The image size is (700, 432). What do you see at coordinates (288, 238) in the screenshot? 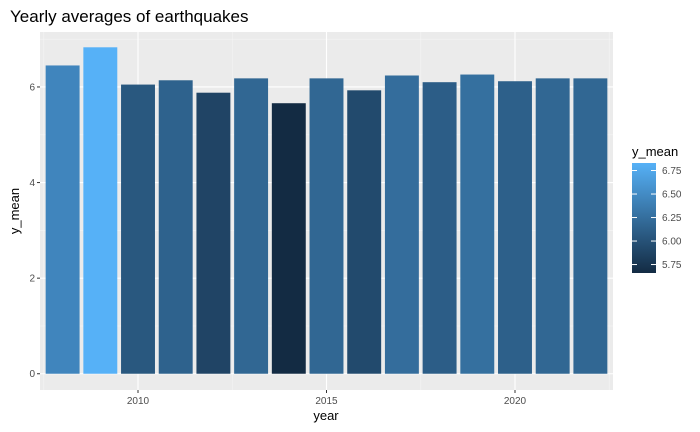
I see `bar-2014` at bounding box center [288, 238].